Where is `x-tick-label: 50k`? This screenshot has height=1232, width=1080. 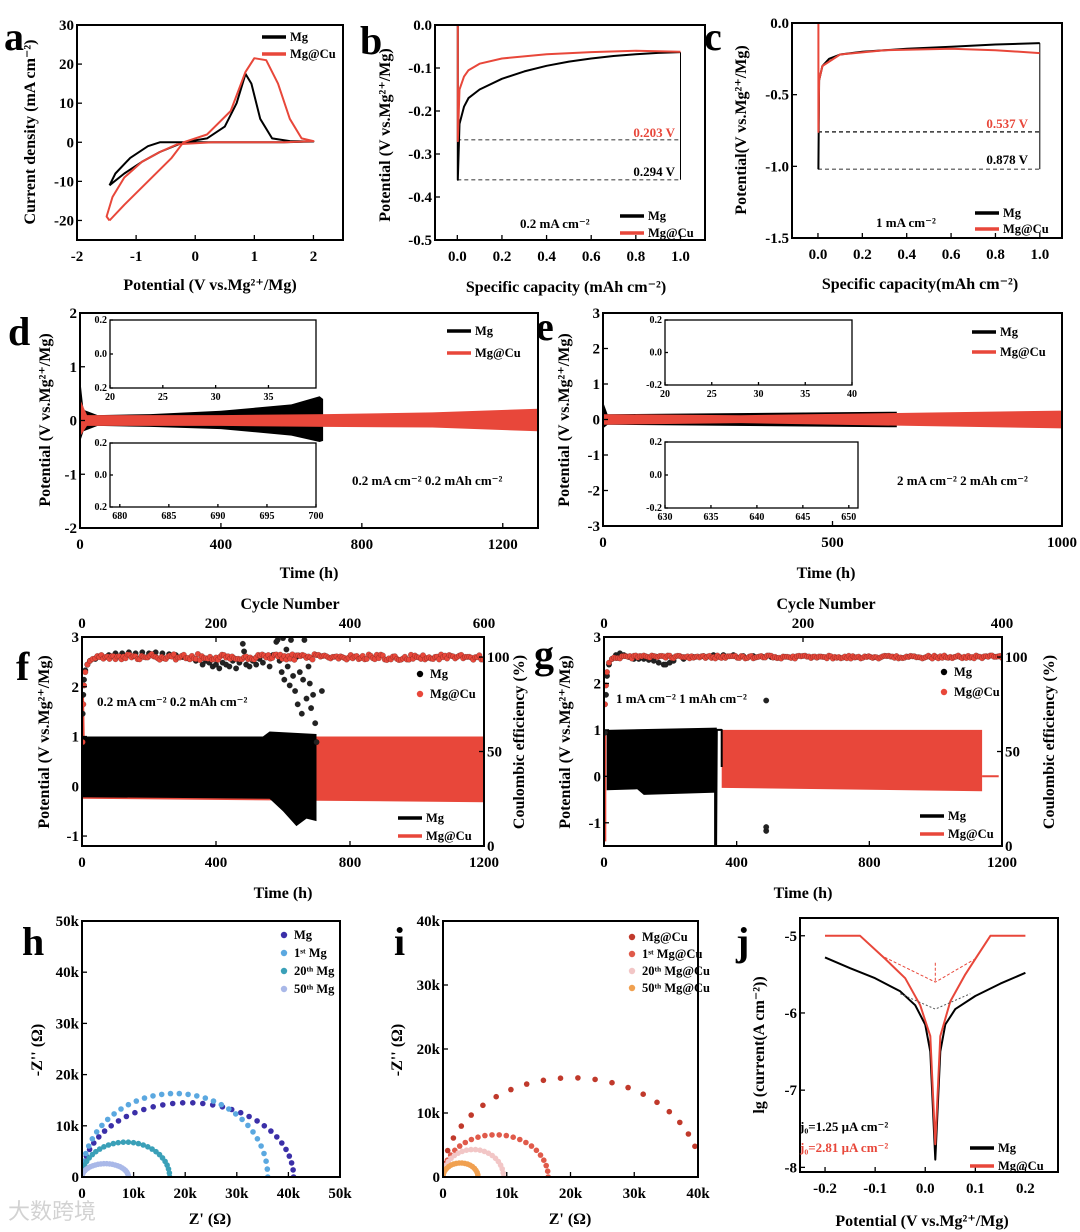
x-tick-label: 50k is located at coordinates (340, 1194).